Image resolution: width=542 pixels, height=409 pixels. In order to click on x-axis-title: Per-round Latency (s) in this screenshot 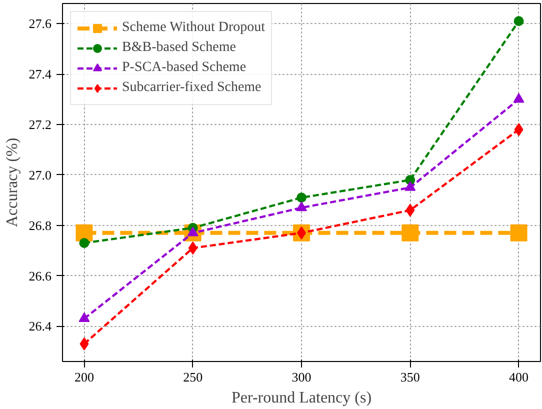, I will do `click(301, 398)`.